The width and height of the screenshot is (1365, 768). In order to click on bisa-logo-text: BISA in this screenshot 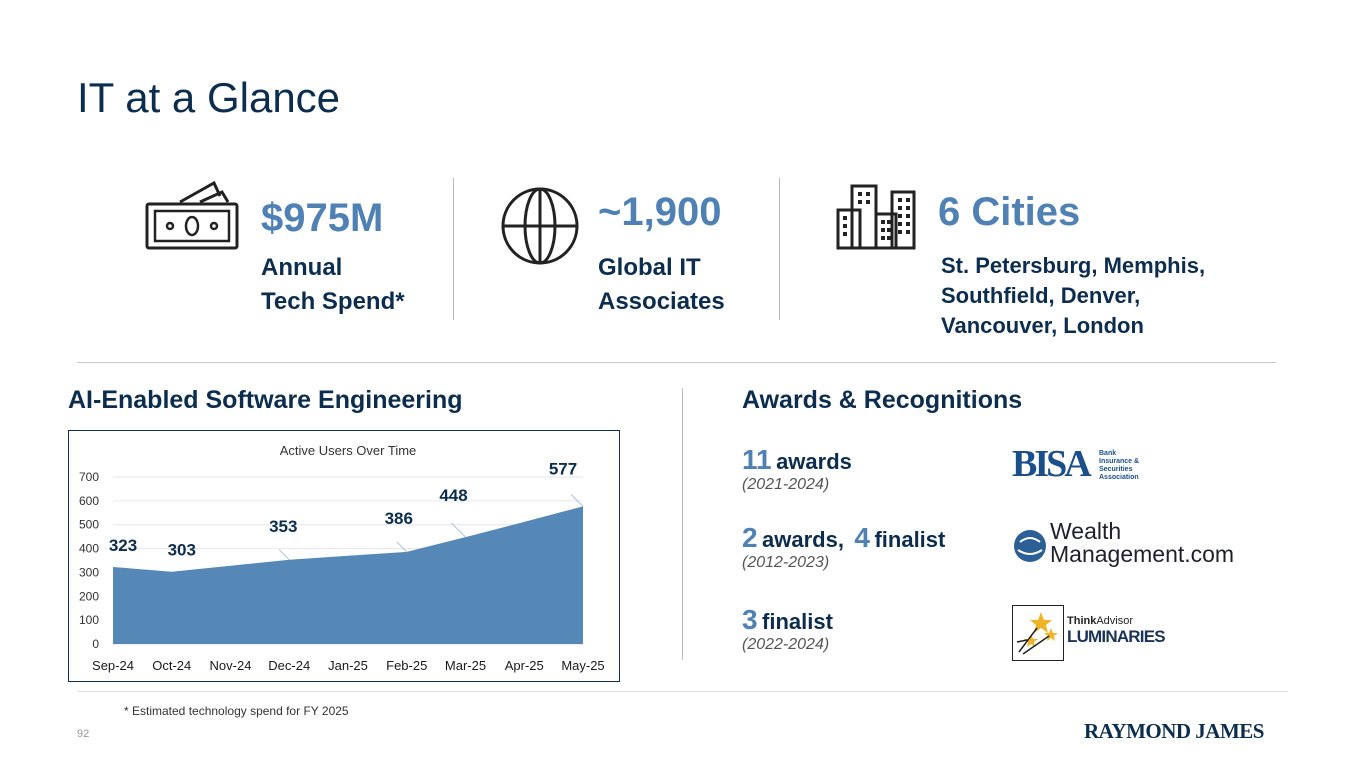, I will do `click(1052, 464)`.